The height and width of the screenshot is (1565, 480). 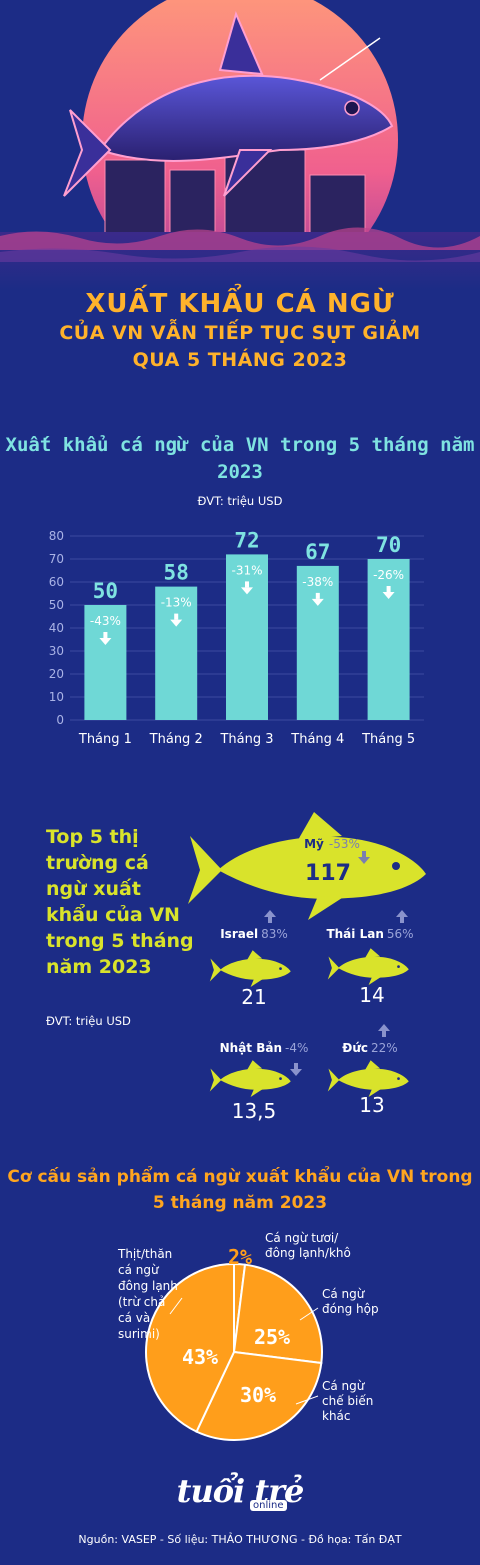 What do you see at coordinates (317, 739) in the screenshot?
I see `x-tick-label: Tháng 4` at bounding box center [317, 739].